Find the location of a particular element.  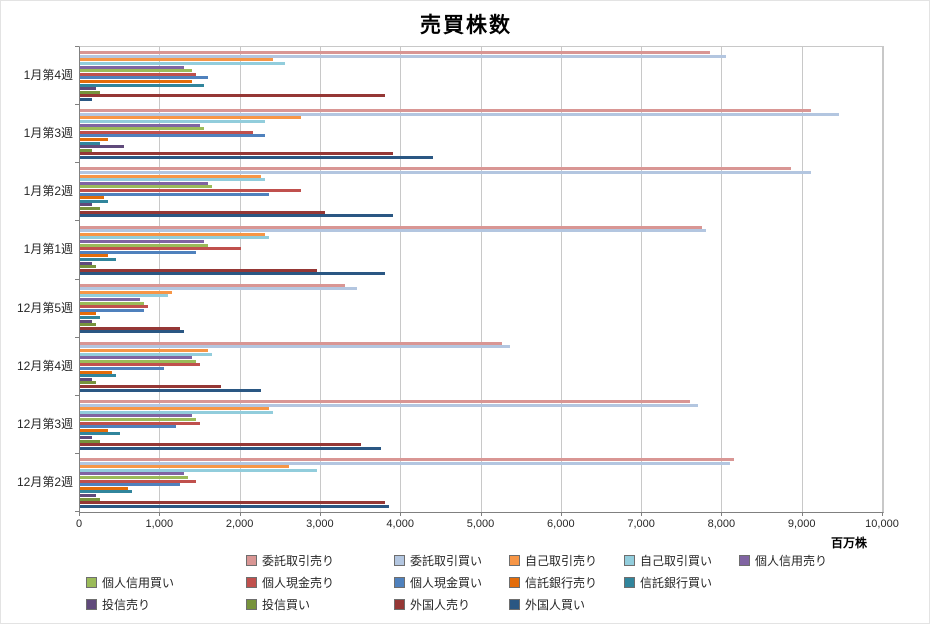

x-tick-label: 4,000 is located at coordinates (400, 524).